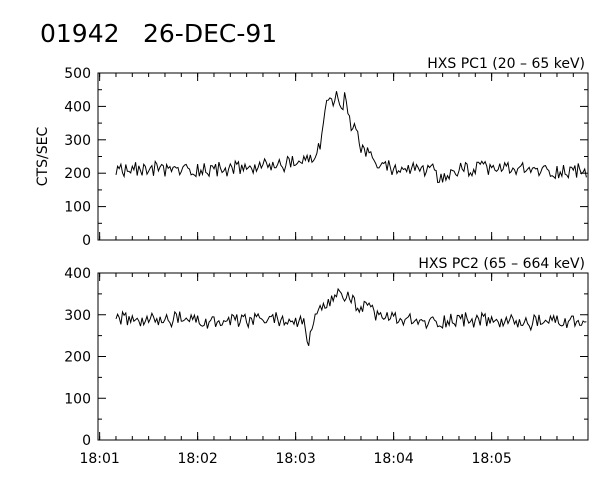  I want to click on x-tick-label: 18:02, so click(197, 459).